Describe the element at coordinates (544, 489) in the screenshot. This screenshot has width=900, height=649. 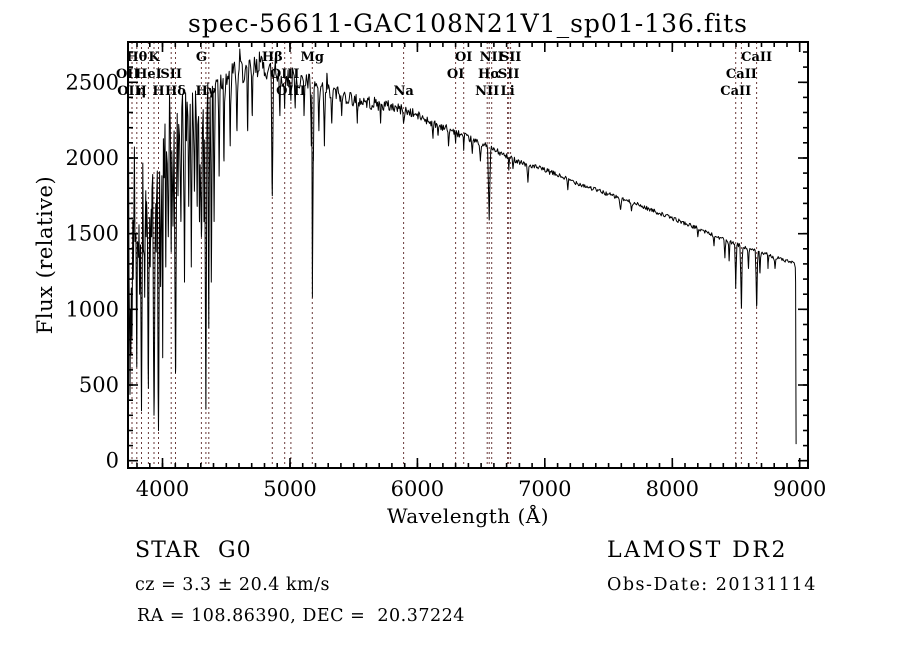
I see `x-tick-label: 7000` at that location.